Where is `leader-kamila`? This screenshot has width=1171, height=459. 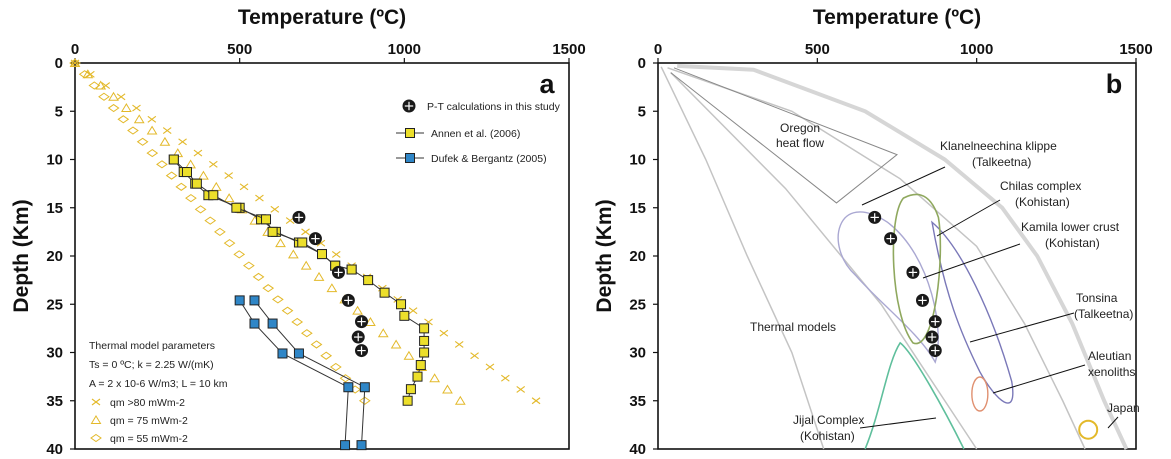 leader-kamila is located at coordinates (971, 261).